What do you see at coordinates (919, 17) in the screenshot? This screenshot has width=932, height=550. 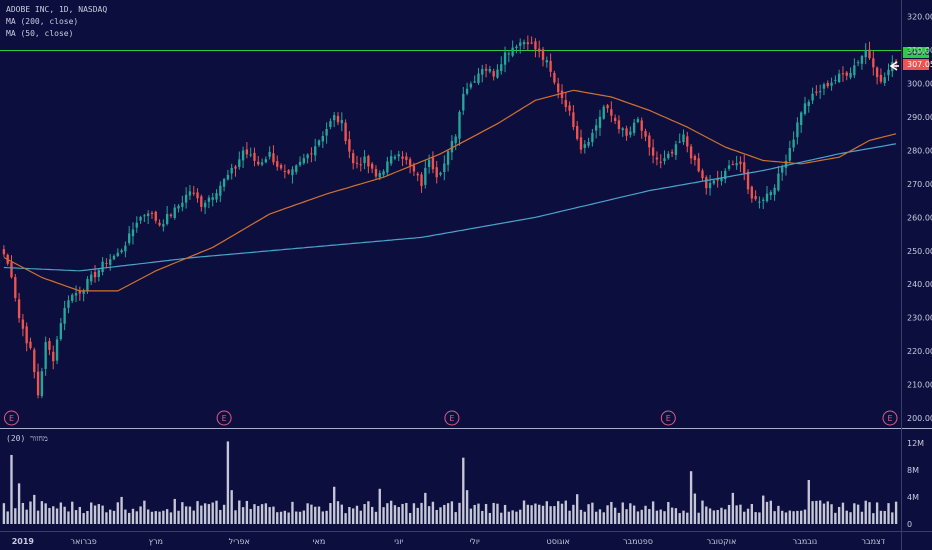 I see `price-tick-label: 320.00` at bounding box center [919, 17].